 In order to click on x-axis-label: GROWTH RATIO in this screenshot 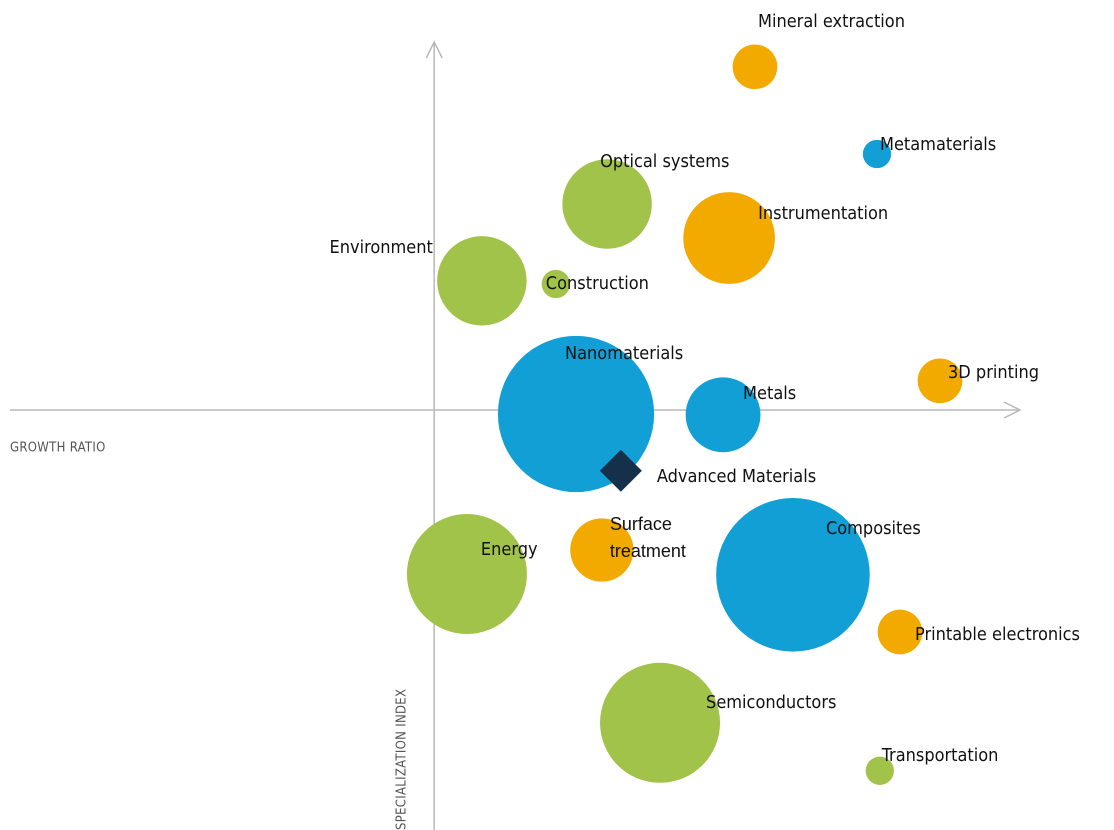, I will do `click(58, 448)`.